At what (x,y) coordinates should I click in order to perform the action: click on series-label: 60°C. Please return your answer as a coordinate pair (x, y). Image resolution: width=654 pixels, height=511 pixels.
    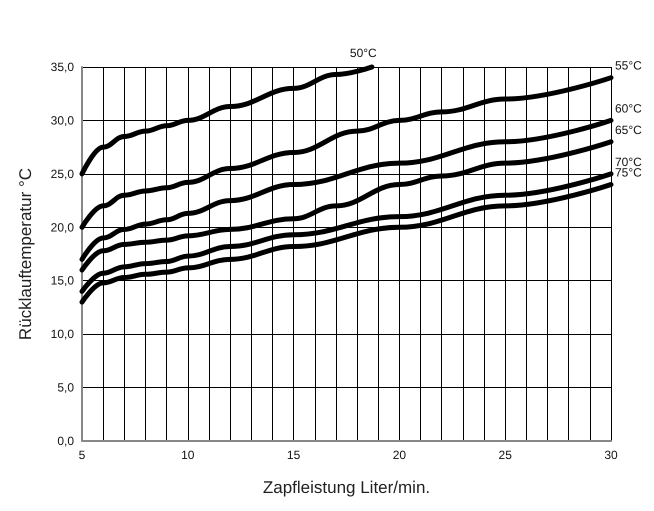
    Looking at the image, I should click on (628, 108).